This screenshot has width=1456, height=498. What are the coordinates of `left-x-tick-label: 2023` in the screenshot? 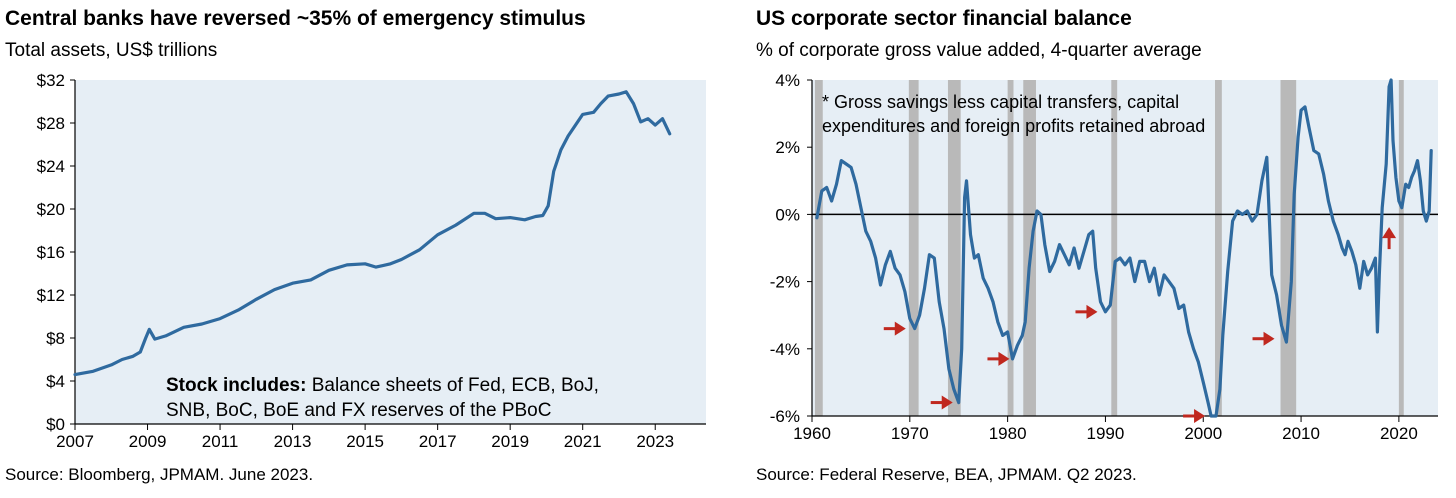 It's located at (655, 441).